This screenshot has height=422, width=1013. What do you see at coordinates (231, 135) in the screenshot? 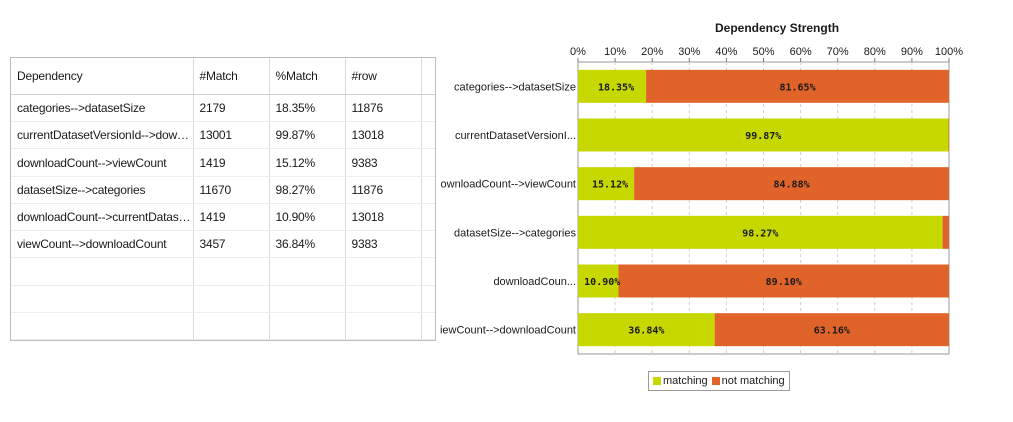
I see `cell-match-count: 13001` at bounding box center [231, 135].